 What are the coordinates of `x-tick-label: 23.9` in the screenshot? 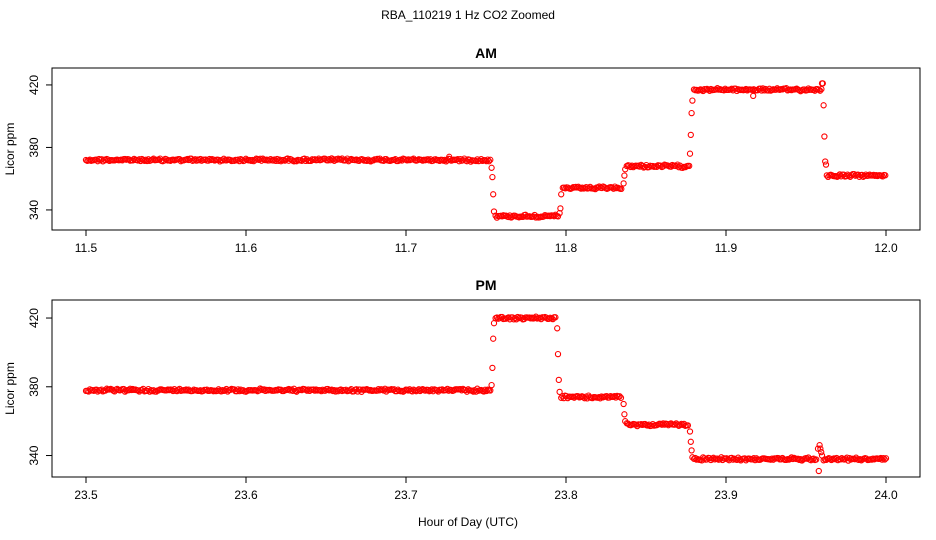 It's located at (726, 495).